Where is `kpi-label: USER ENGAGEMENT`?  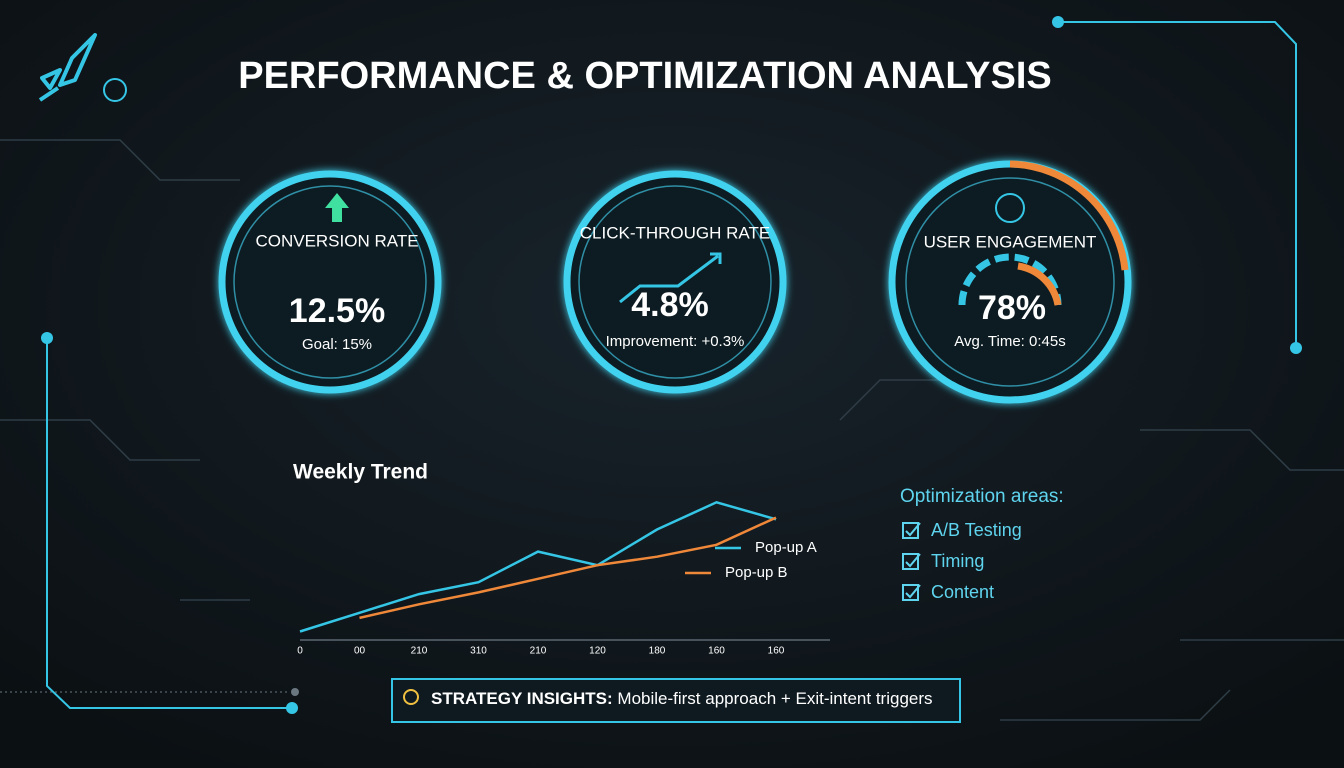 kpi-label: USER ENGAGEMENT is located at coordinates (1010, 241).